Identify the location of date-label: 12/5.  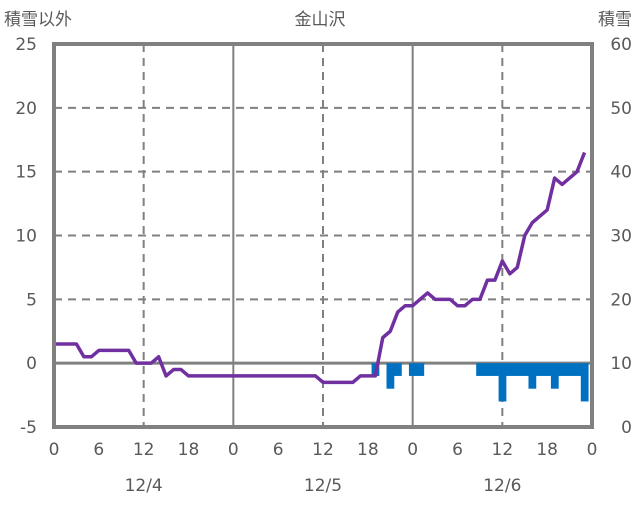
(323, 486).